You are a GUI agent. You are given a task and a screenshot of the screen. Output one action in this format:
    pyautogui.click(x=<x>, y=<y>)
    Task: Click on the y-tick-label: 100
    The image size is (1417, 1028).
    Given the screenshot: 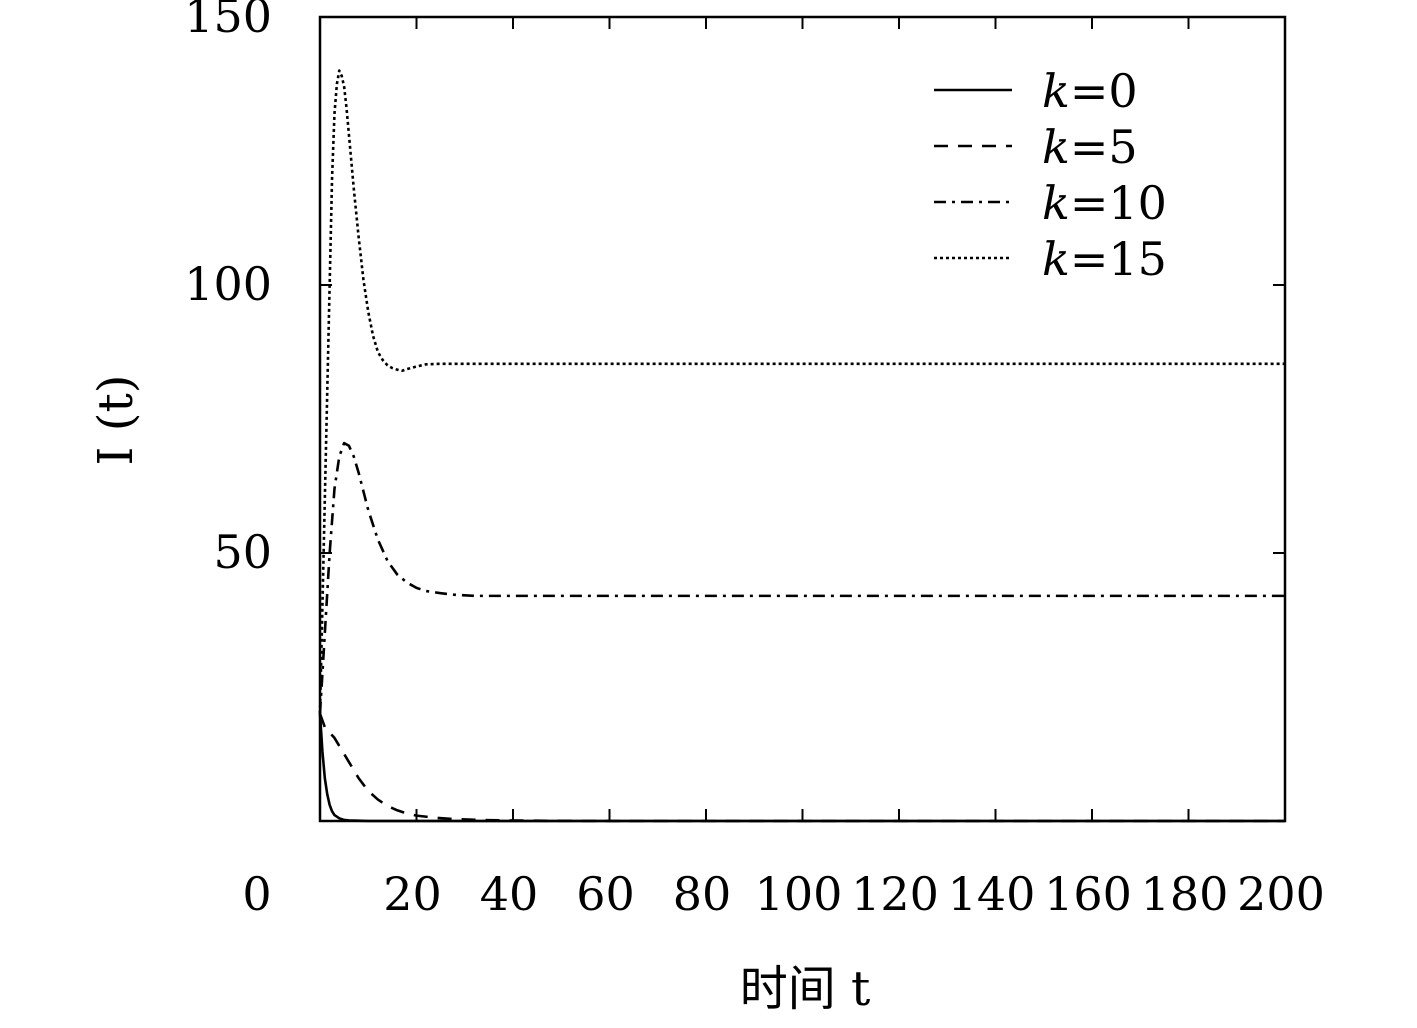 What is the action you would take?
    pyautogui.click(x=228, y=284)
    